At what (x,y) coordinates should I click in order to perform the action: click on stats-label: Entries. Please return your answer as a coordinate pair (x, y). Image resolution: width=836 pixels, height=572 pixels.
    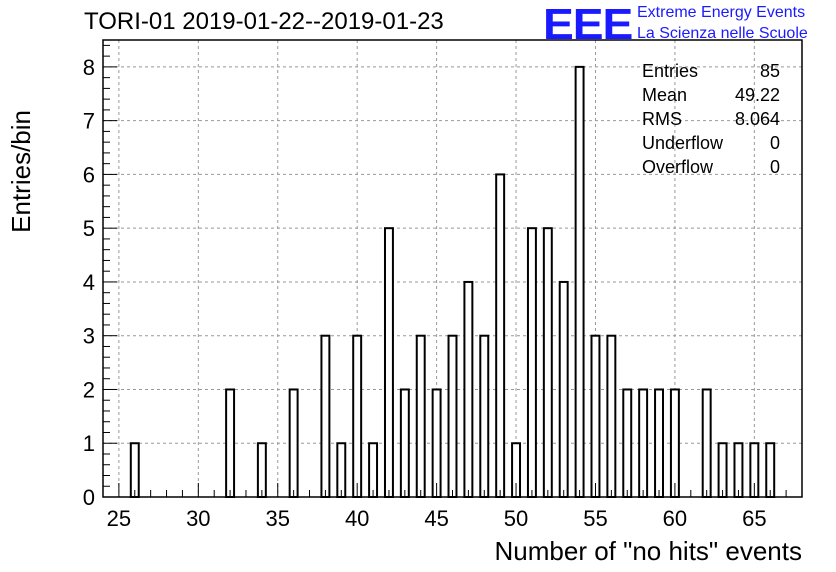
    Looking at the image, I should click on (670, 71).